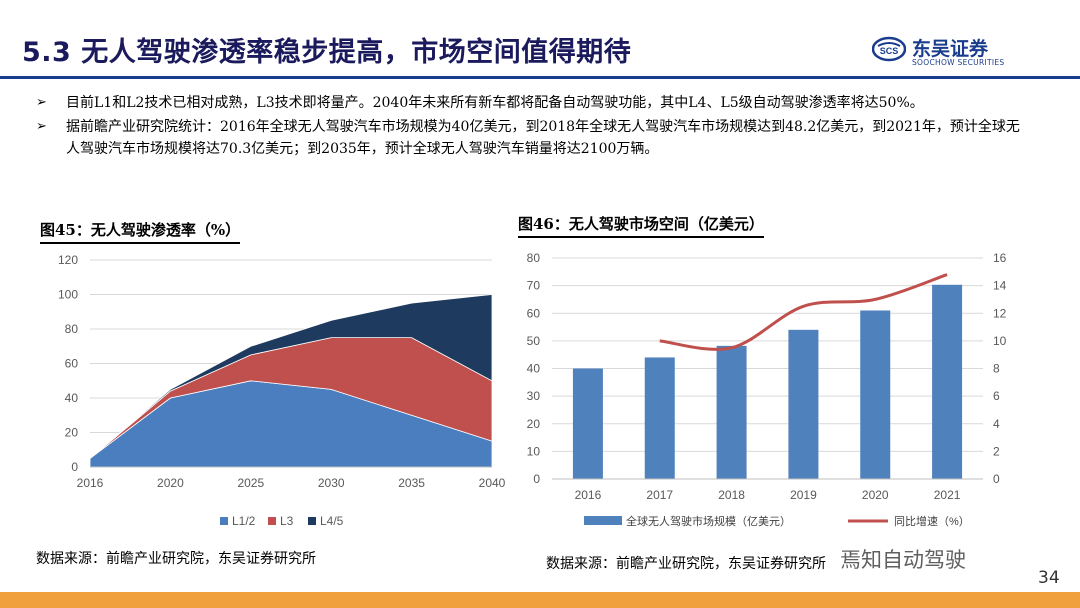 The image size is (1080, 608). What do you see at coordinates (996, 396) in the screenshot?
I see `y2-tick-label: 6` at bounding box center [996, 396].